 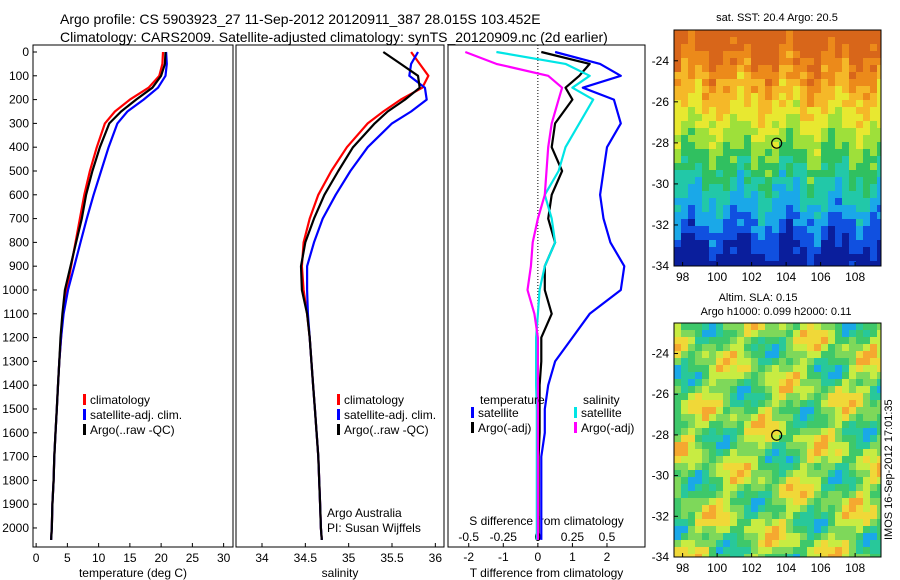 What do you see at coordinates (717, 568) in the screenshot?
I see `sla-lon-tick-label: 100` at bounding box center [717, 568].